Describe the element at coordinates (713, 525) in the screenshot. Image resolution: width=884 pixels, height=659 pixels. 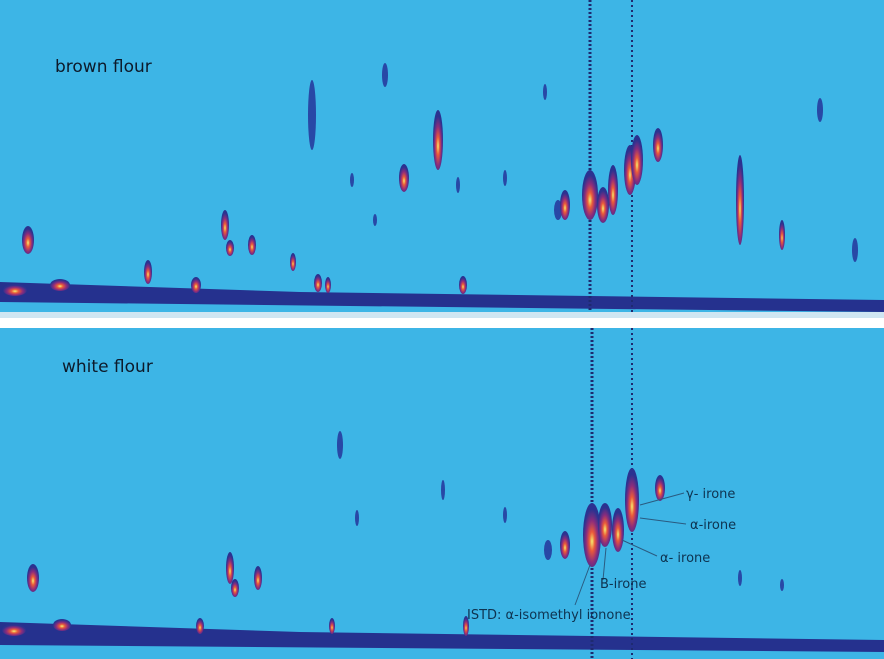
I see `annotation: α-irone` at that location.